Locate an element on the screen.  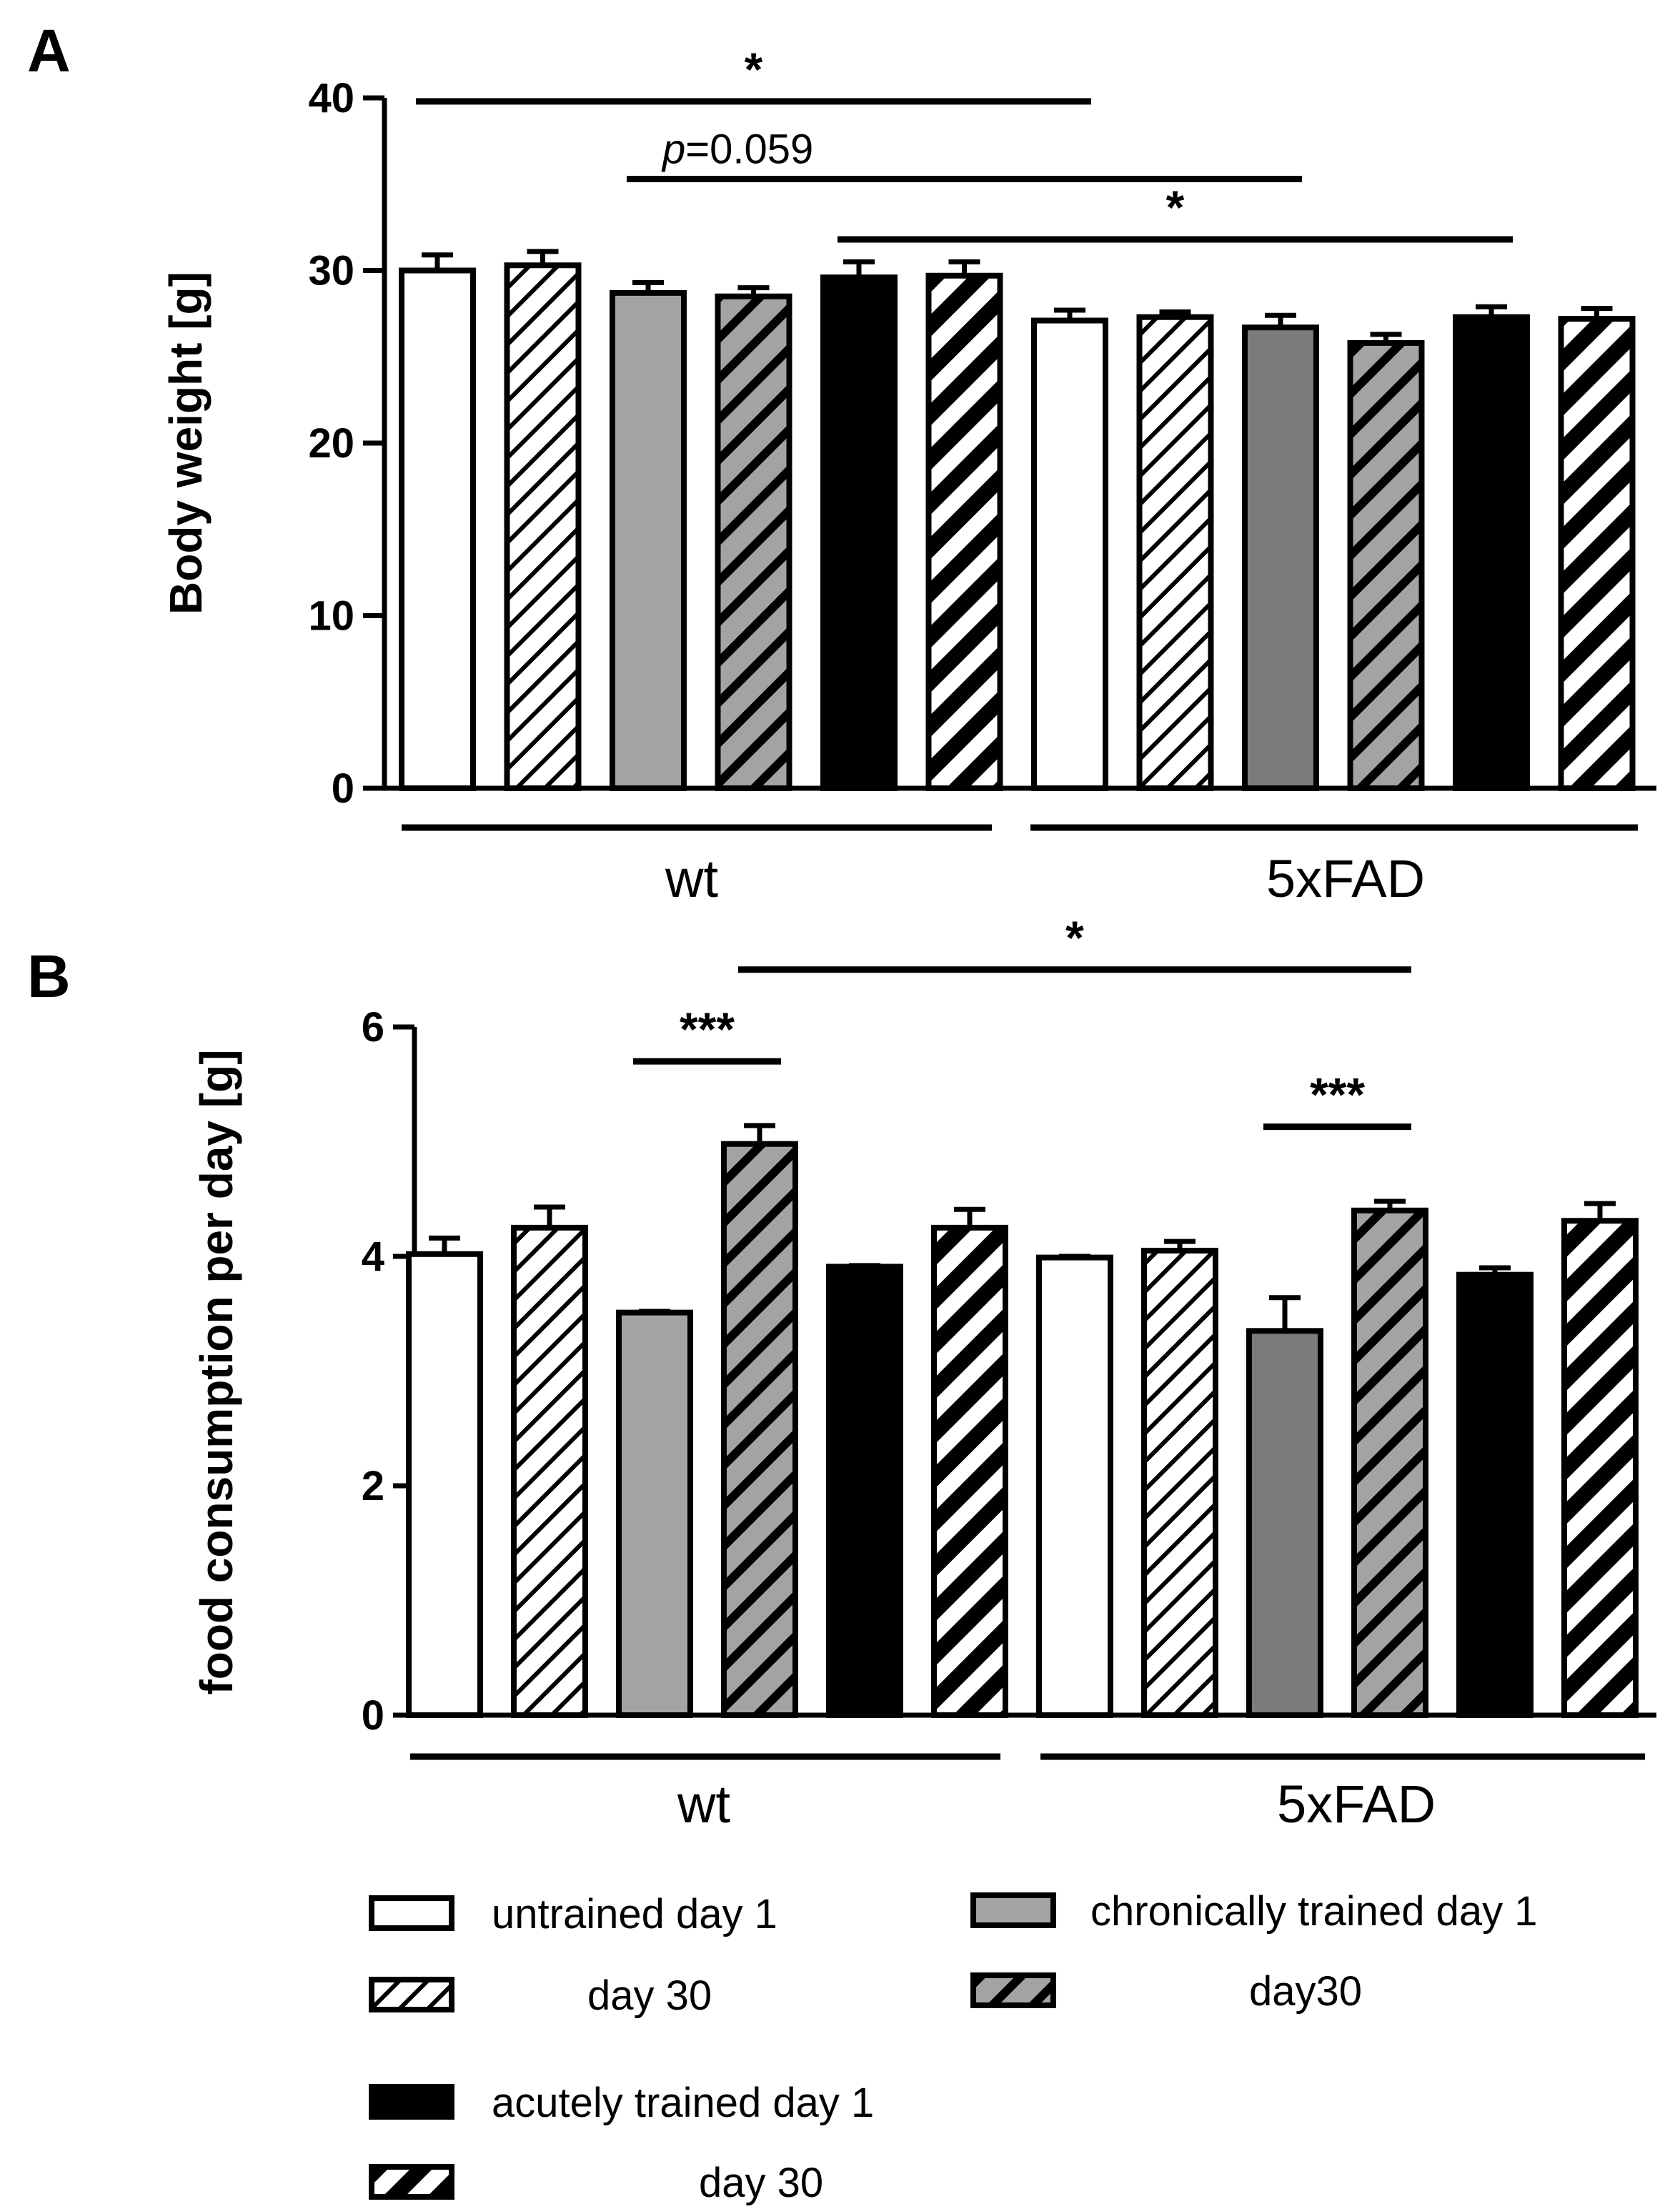
y-tick-label-4: 4 is located at coordinates (373, 1256).